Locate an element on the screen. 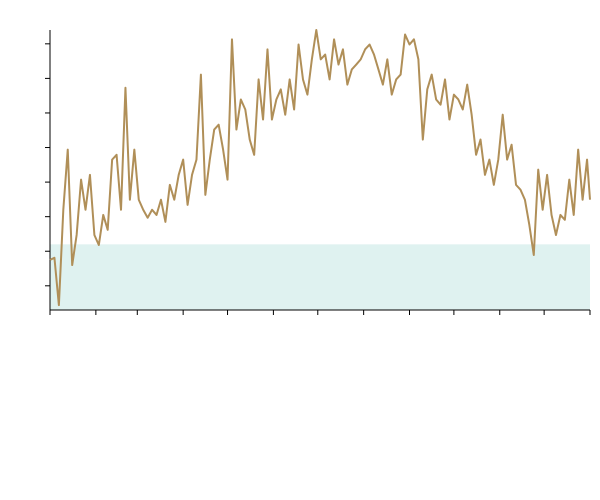 The height and width of the screenshot is (500, 600). shaded-band is located at coordinates (320, 277).